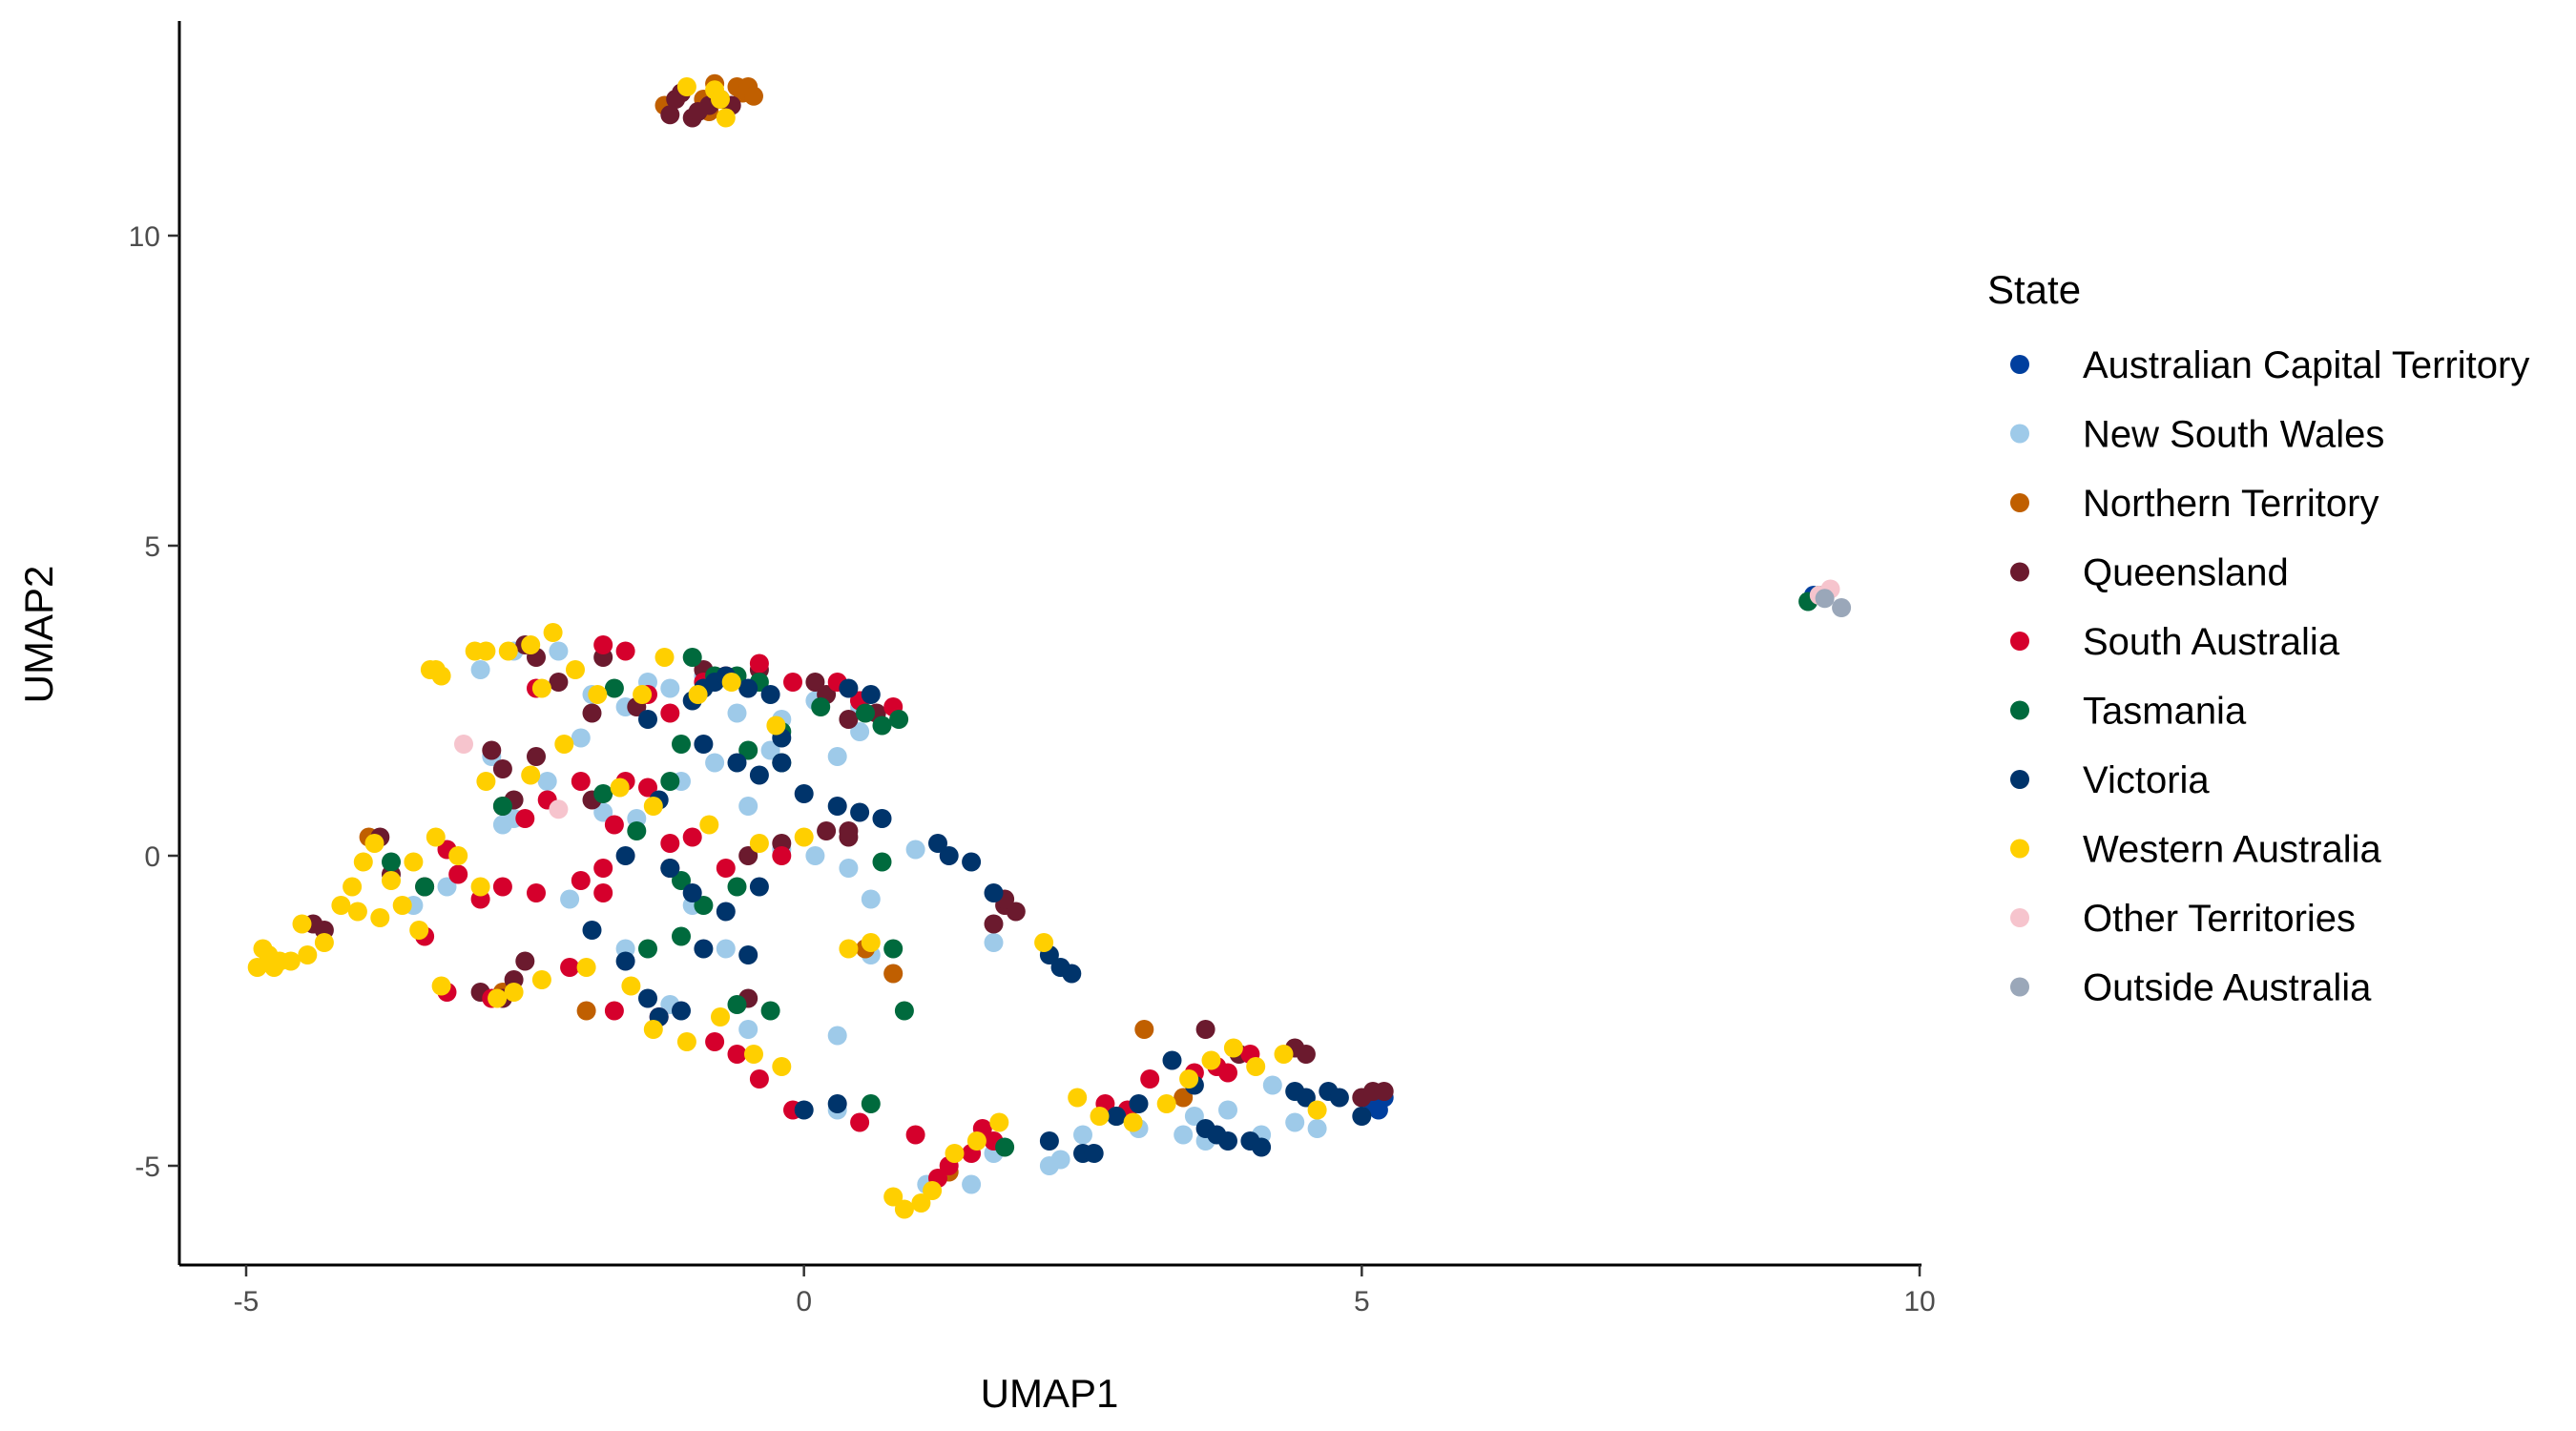 The height and width of the screenshot is (1431, 2576). What do you see at coordinates (1362, 1301) in the screenshot?
I see `x-tick-label: 5` at bounding box center [1362, 1301].